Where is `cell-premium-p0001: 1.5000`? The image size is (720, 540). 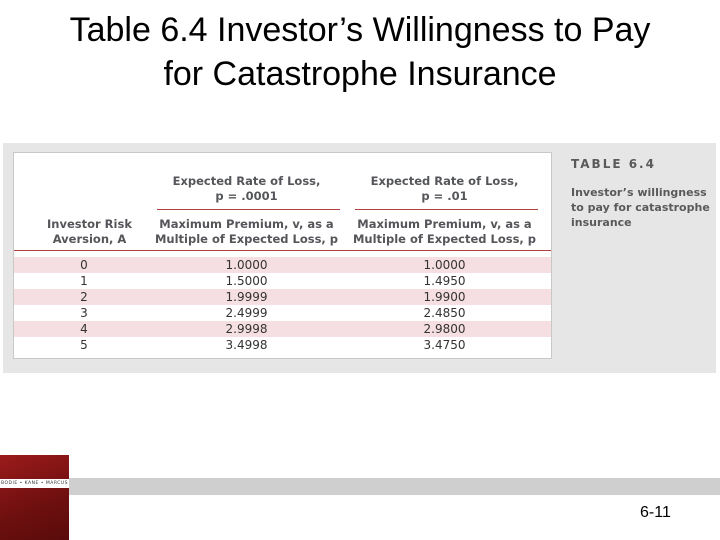 cell-premium-p0001: 1.5000 is located at coordinates (246, 281).